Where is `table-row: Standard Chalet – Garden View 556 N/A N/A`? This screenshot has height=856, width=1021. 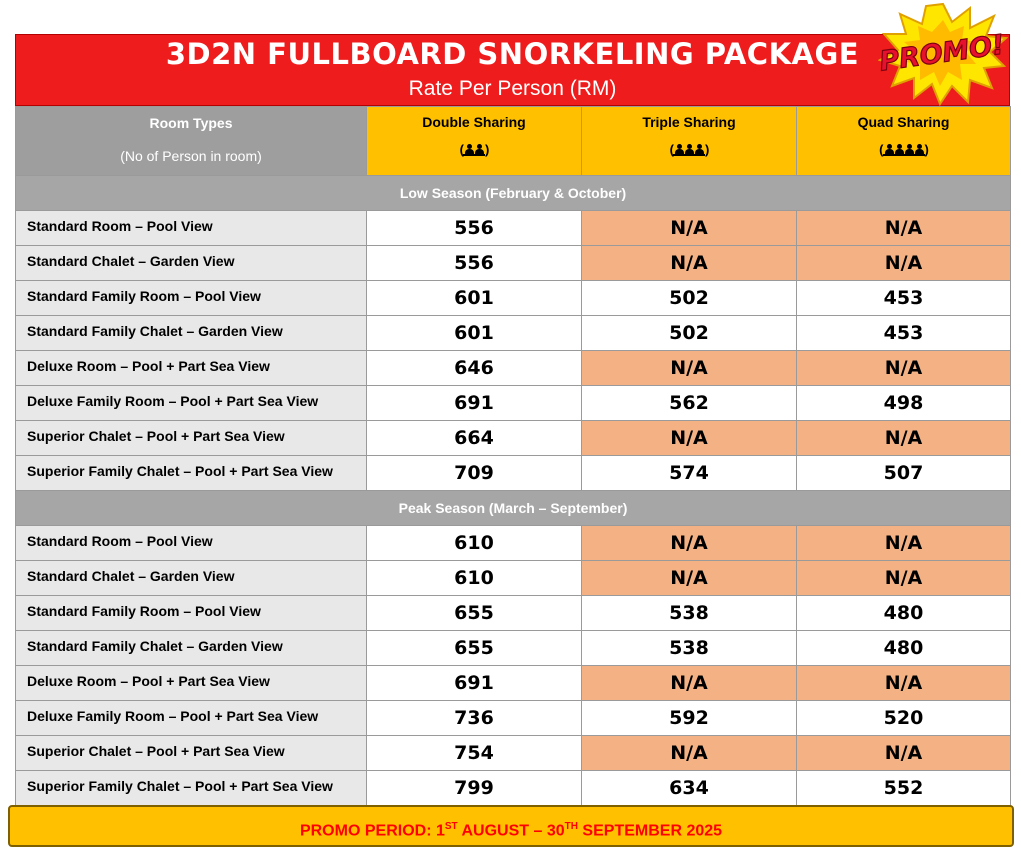
table-row: Standard Chalet – Garden View 556 N/A N/A is located at coordinates (513, 263).